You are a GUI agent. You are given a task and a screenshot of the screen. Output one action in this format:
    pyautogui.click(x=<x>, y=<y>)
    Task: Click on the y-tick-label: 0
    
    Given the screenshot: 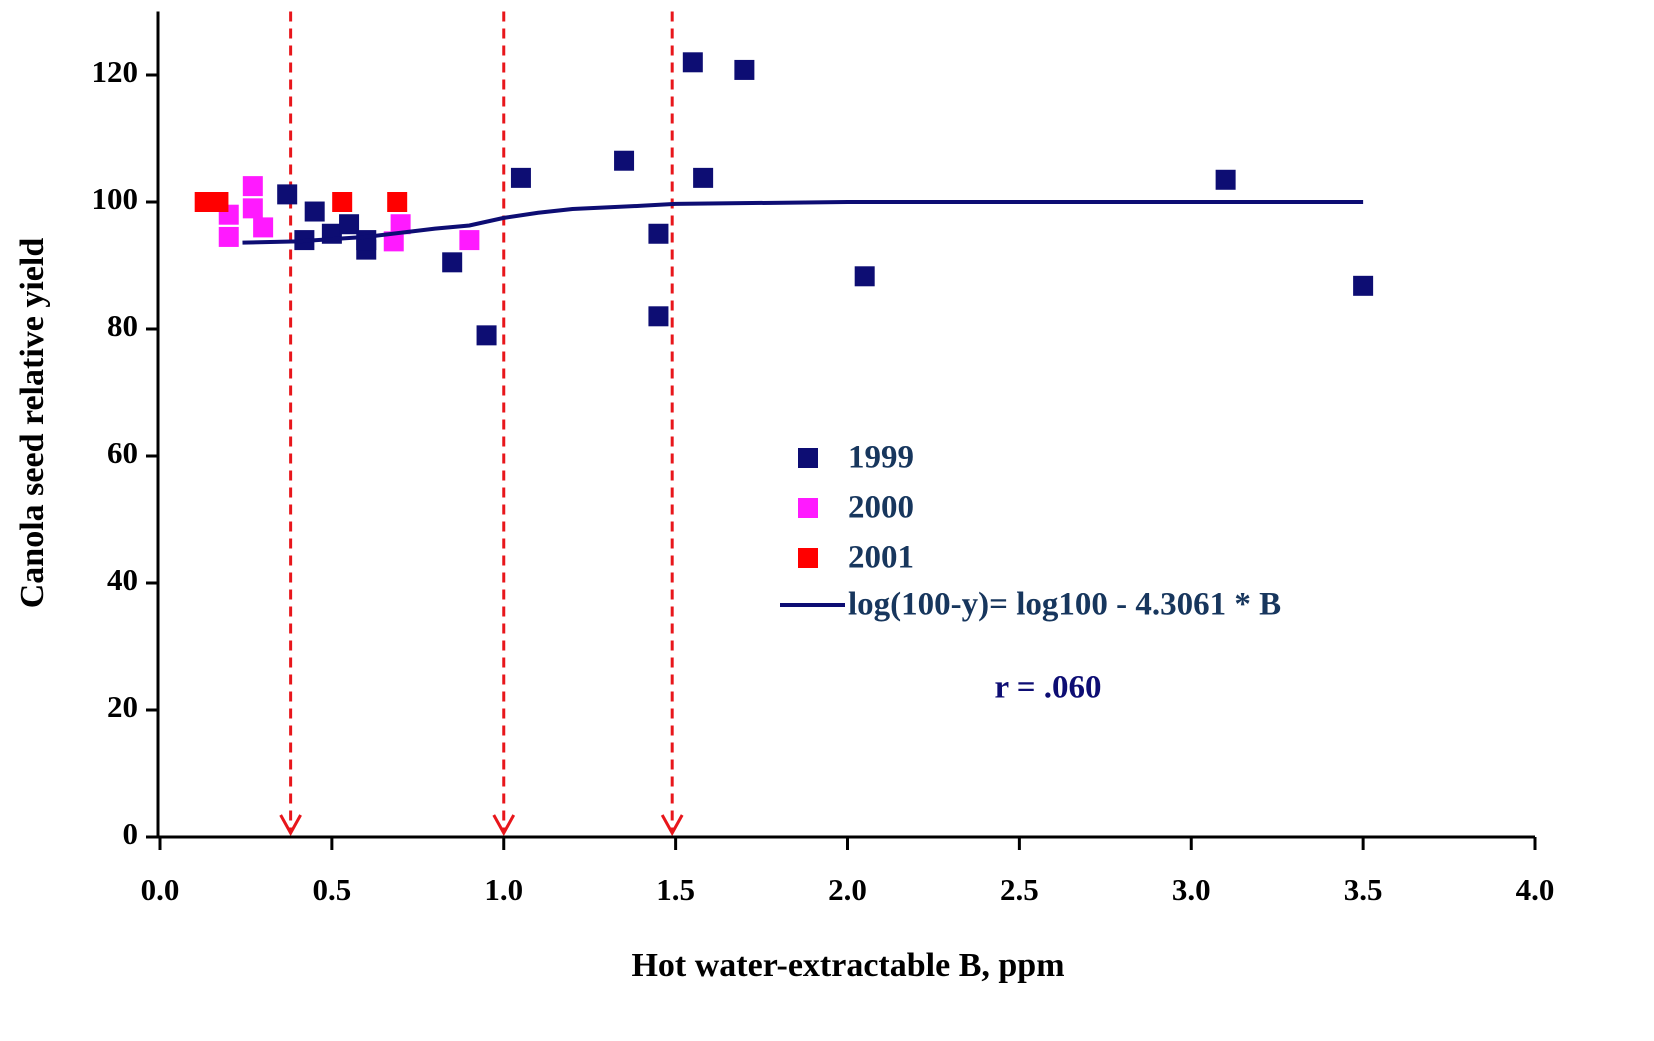 What is the action you would take?
    pyautogui.click(x=131, y=833)
    